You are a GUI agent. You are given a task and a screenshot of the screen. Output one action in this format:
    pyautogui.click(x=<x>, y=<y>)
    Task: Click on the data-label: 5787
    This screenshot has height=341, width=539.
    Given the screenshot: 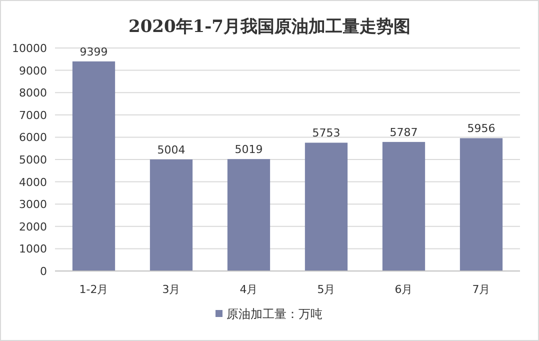 What is the action you would take?
    pyautogui.click(x=404, y=132)
    